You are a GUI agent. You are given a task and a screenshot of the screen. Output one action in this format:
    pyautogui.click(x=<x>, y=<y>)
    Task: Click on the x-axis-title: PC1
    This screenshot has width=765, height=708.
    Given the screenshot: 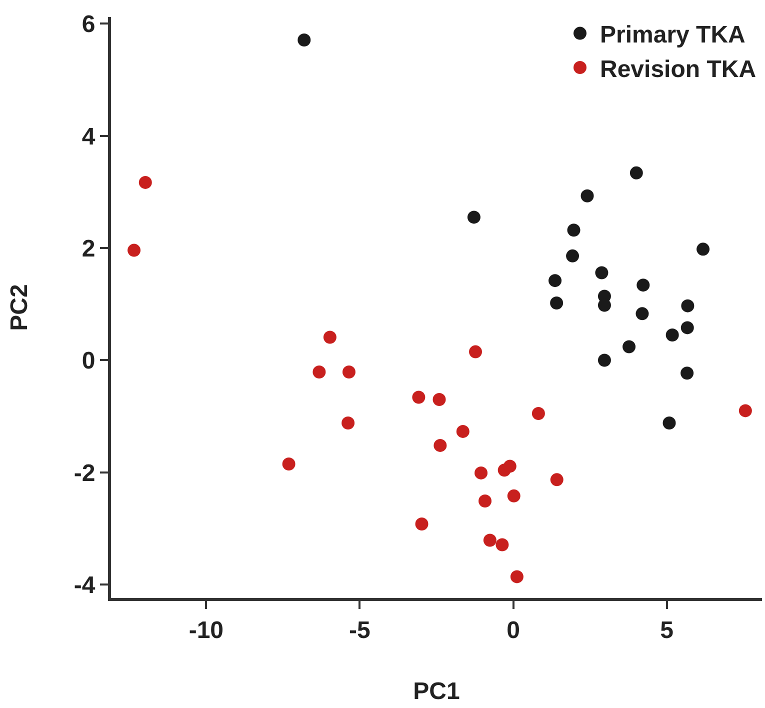 What is the action you would take?
    pyautogui.click(x=436, y=692)
    